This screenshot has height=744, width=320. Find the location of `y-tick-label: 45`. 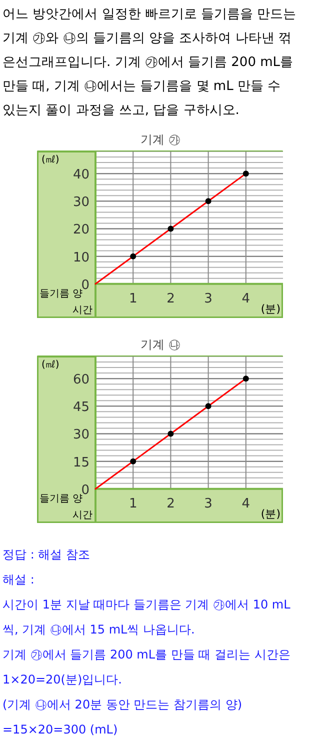

y-tick-label: 45 is located at coordinates (81, 408).